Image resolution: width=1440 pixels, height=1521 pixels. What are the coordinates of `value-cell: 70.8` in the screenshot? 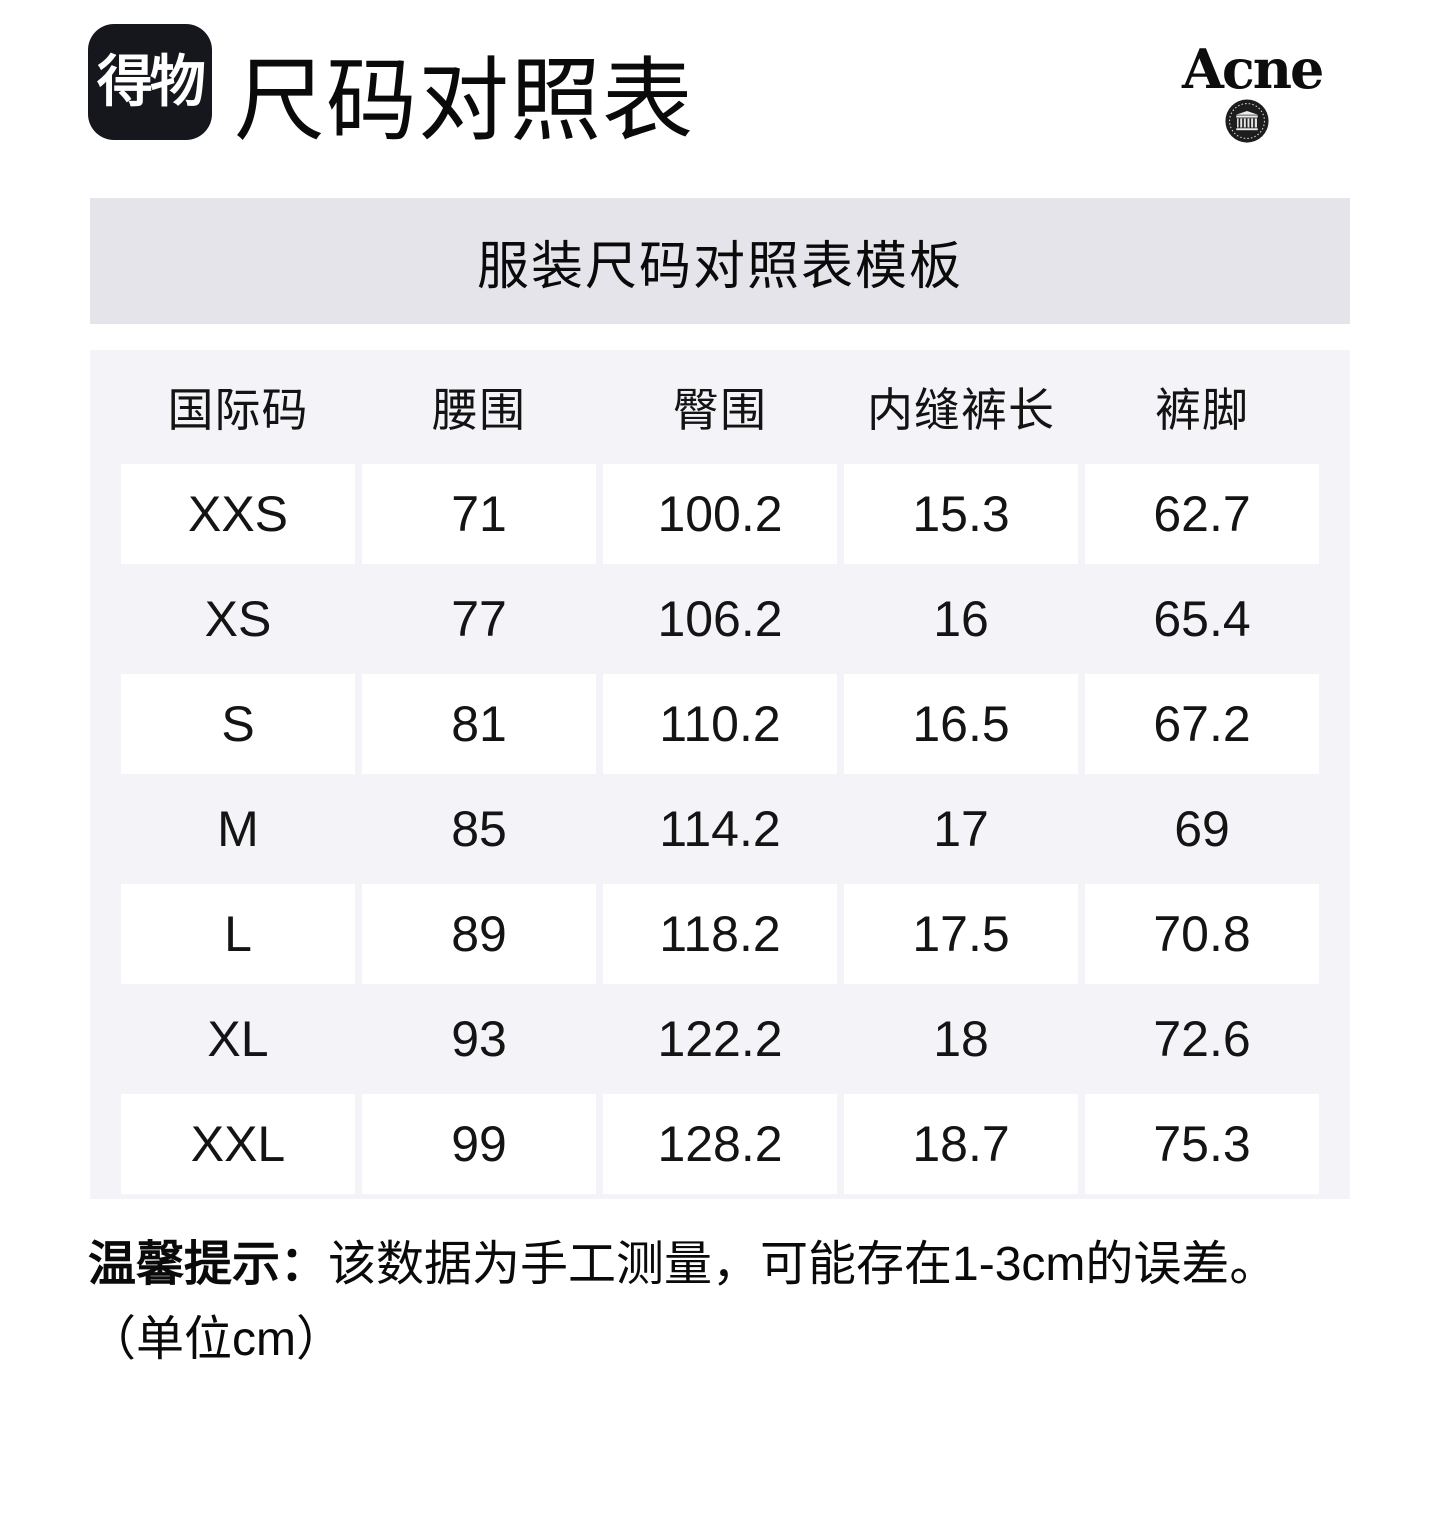 It's located at (1202, 934).